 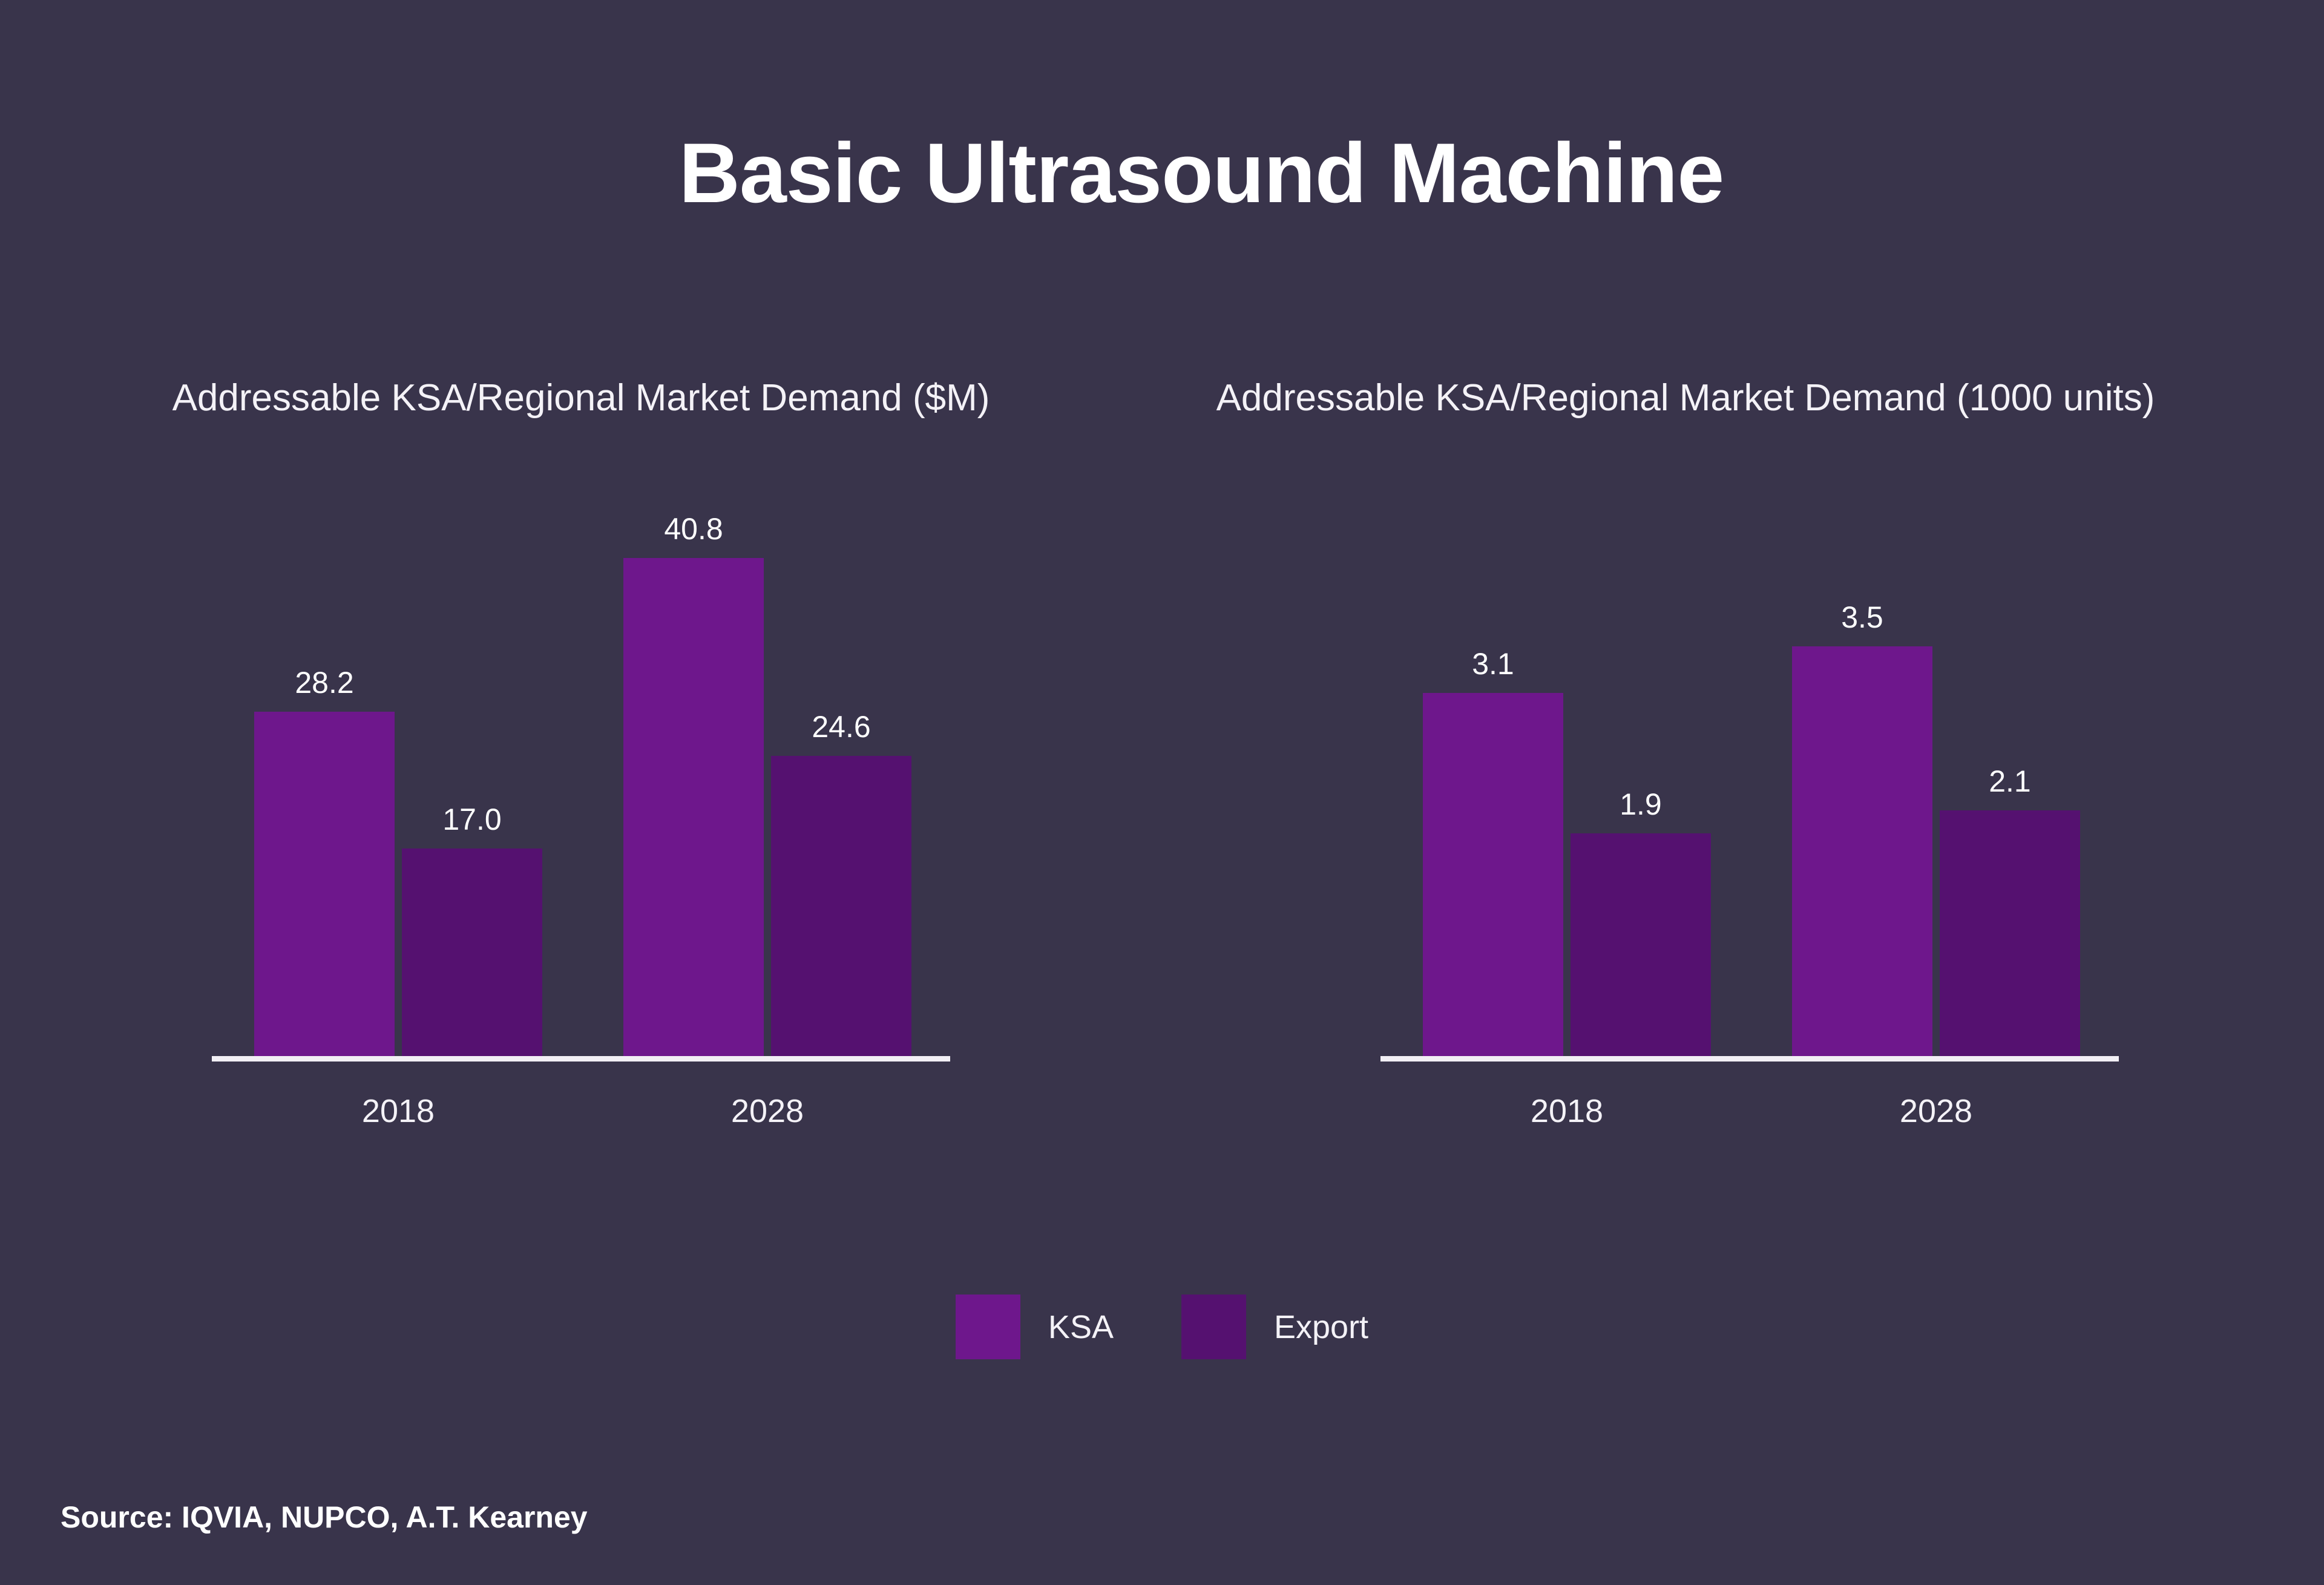 I want to click on value-label-ksa-2018: 3.1, so click(x=1493, y=664).